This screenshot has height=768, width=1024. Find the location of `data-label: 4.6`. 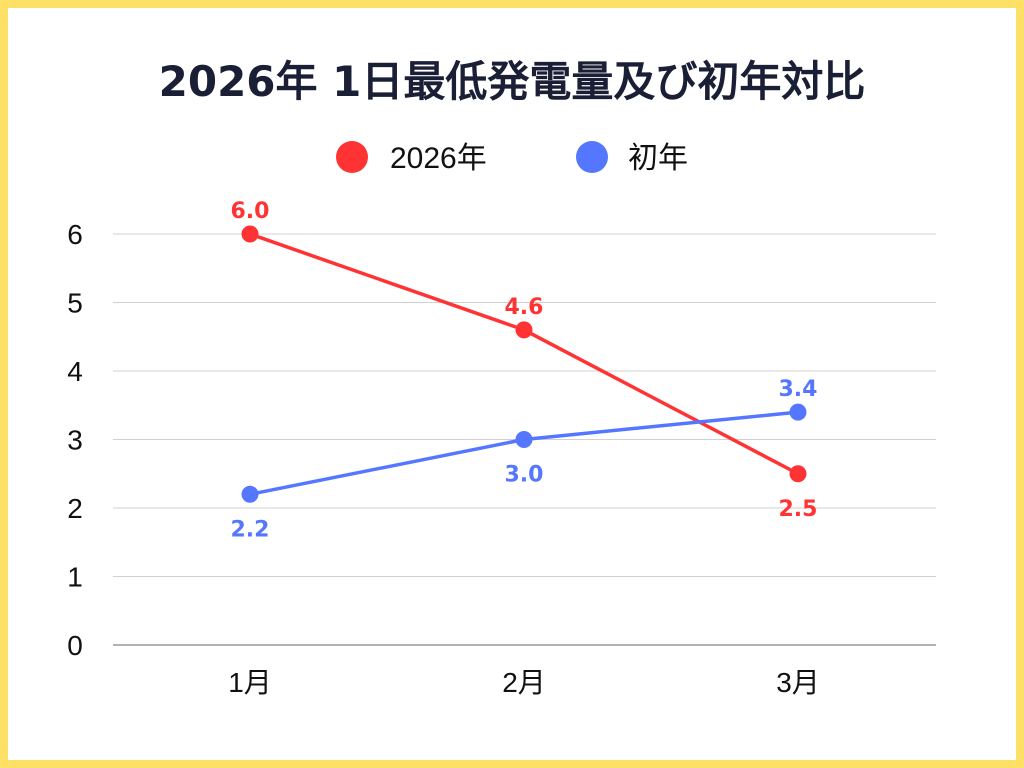

data-label: 4.6 is located at coordinates (524, 307).